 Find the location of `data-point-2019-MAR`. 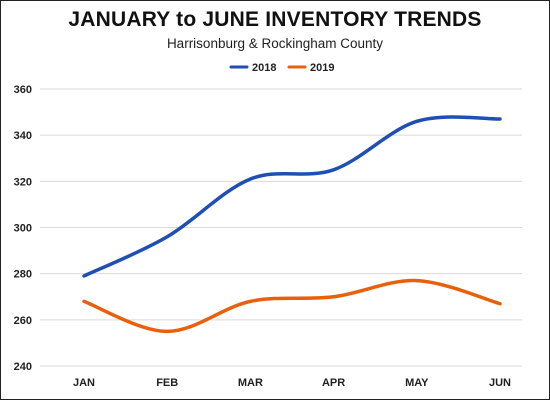

data-point-2019-MAR is located at coordinates (250, 301).